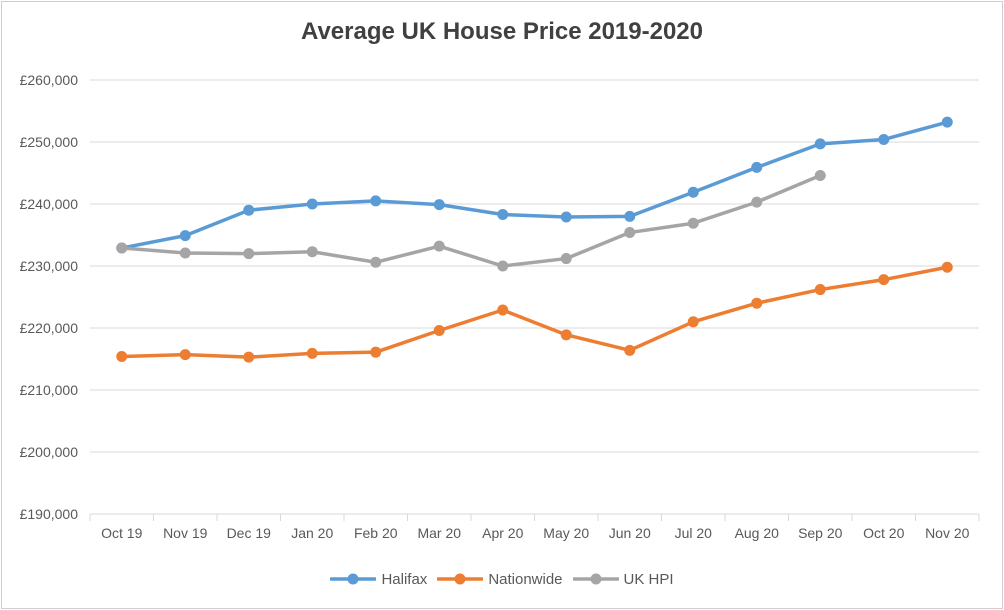  What do you see at coordinates (353, 579) in the screenshot?
I see `legend-marker-halifax` at bounding box center [353, 579].